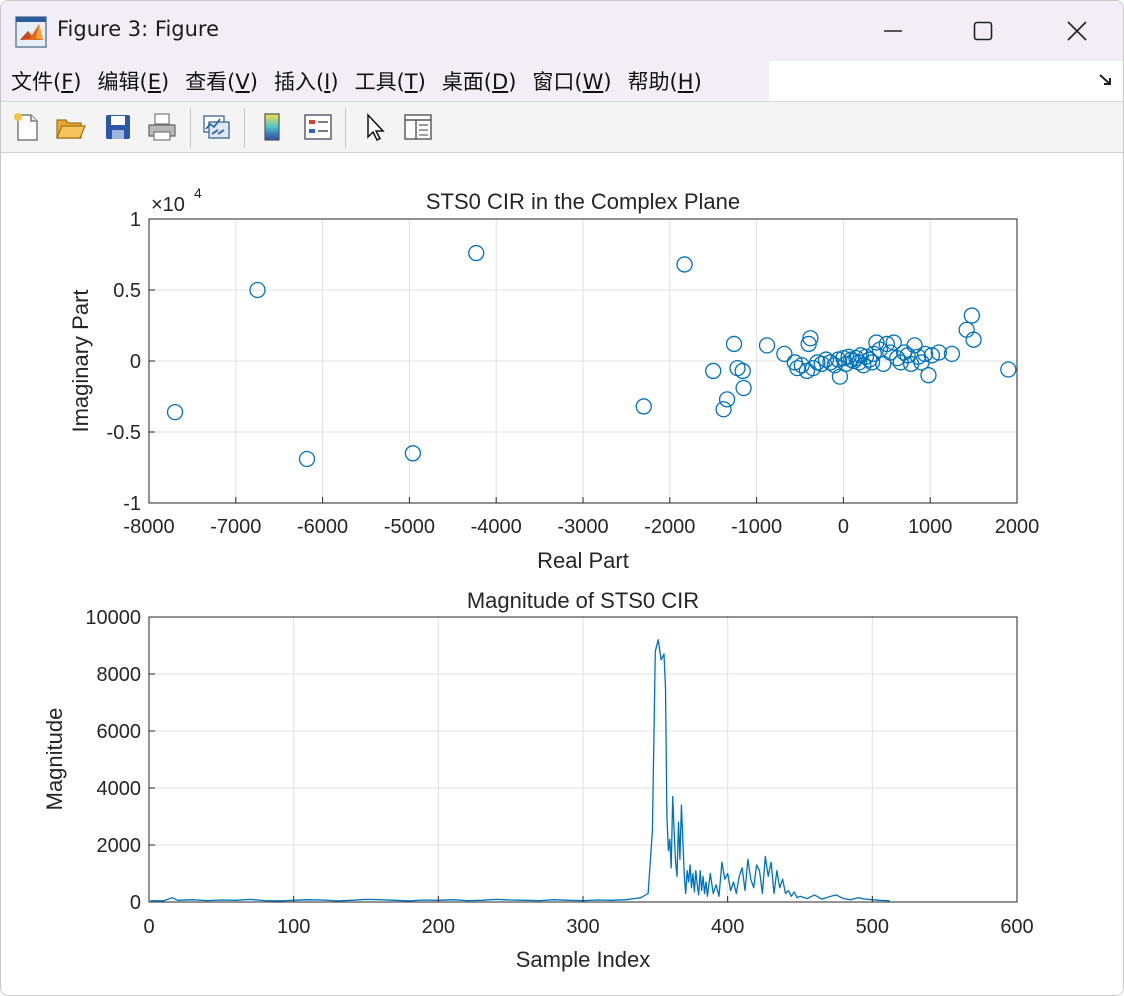 Image resolution: width=1124 pixels, height=996 pixels. Describe the element at coordinates (582, 927) in the screenshot. I see `magnitude-xtick-label: 300` at that location.